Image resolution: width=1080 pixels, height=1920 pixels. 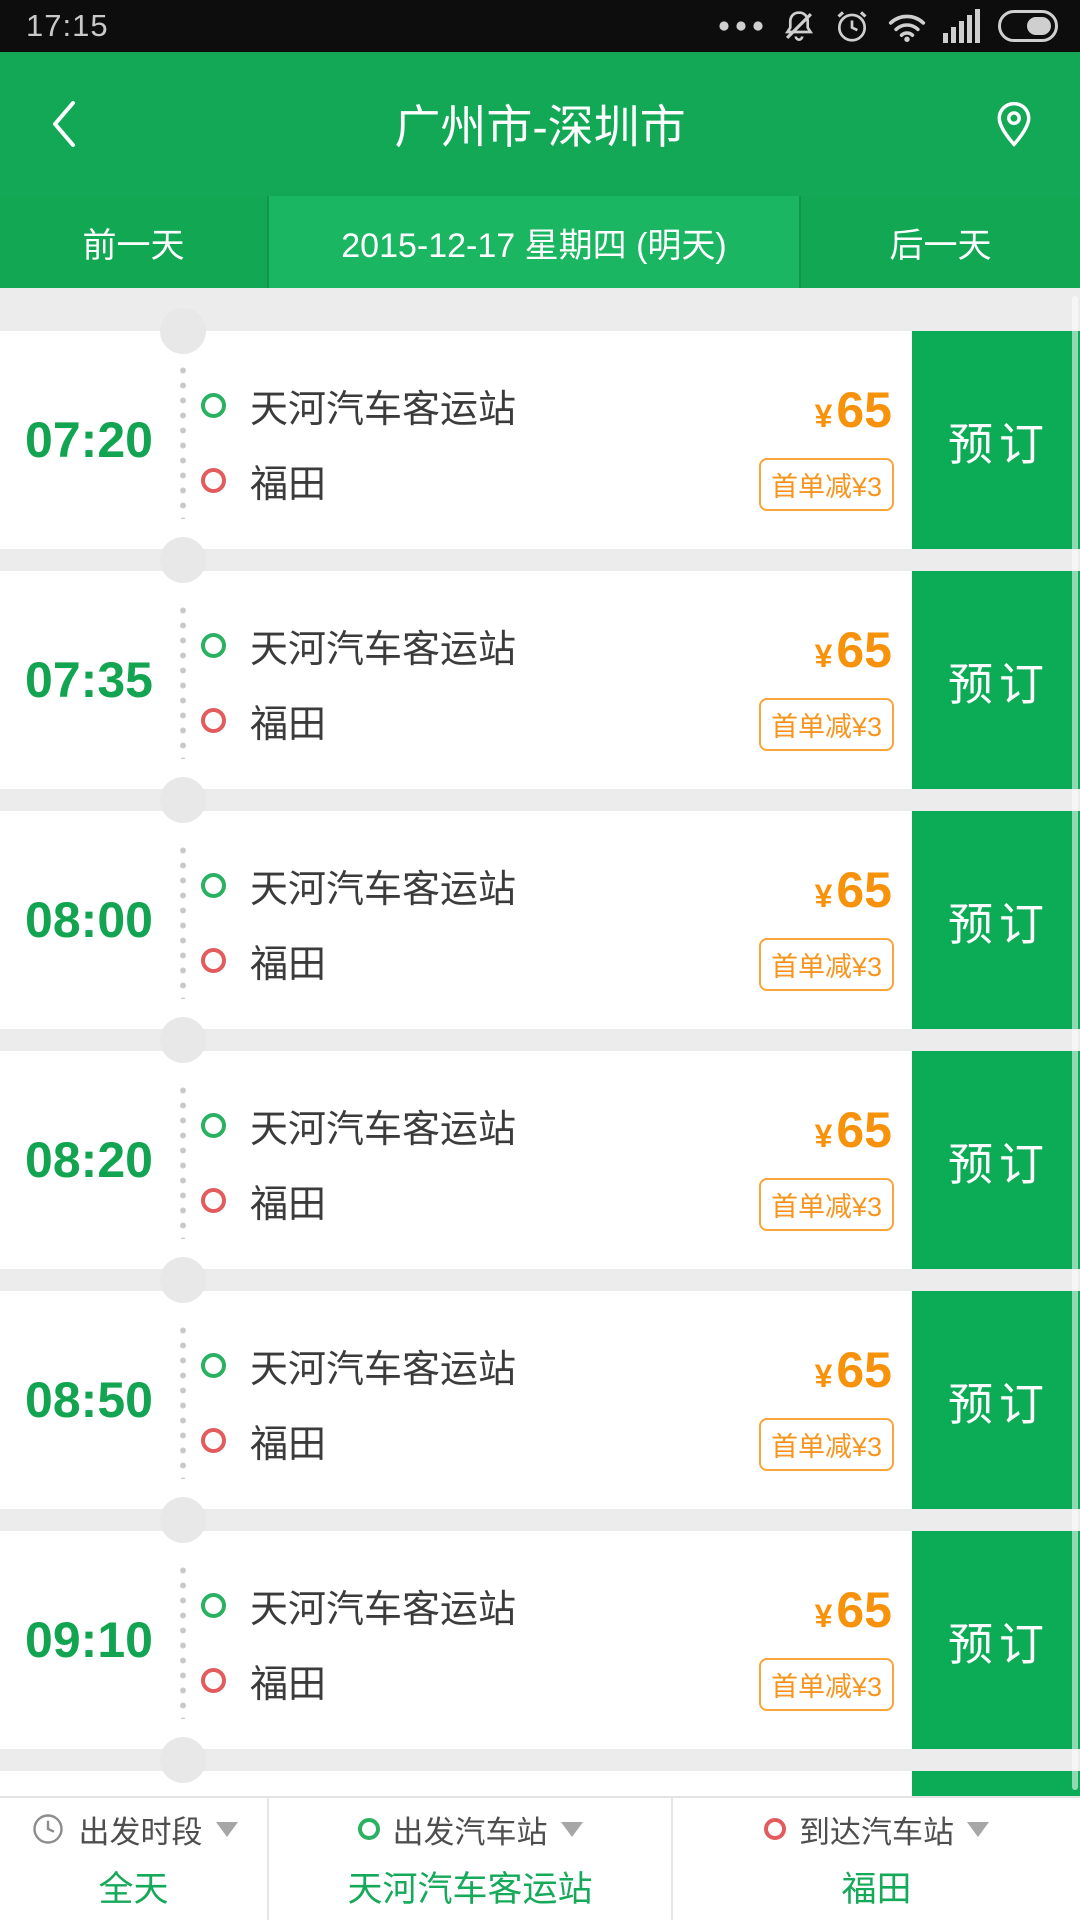 I want to click on filter-departure-station: 出发汽车站 天河汽车客运站, so click(x=471, y=1859).